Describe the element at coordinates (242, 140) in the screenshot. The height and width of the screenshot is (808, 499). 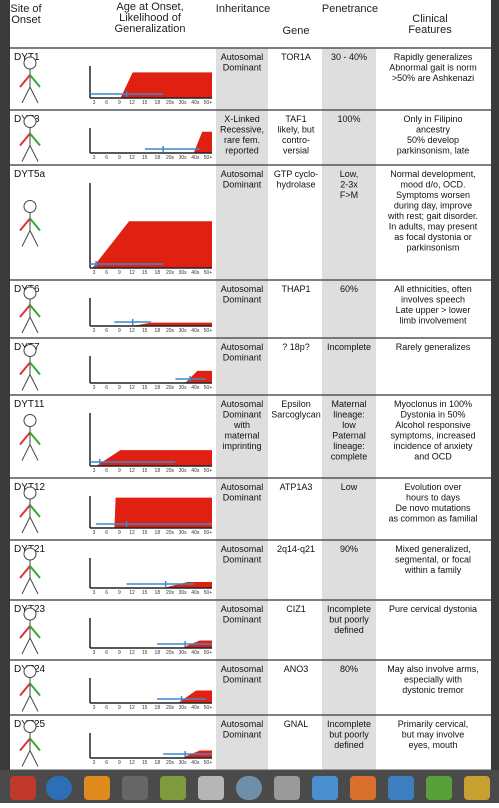
I see `text-line: rare fem.` at that location.